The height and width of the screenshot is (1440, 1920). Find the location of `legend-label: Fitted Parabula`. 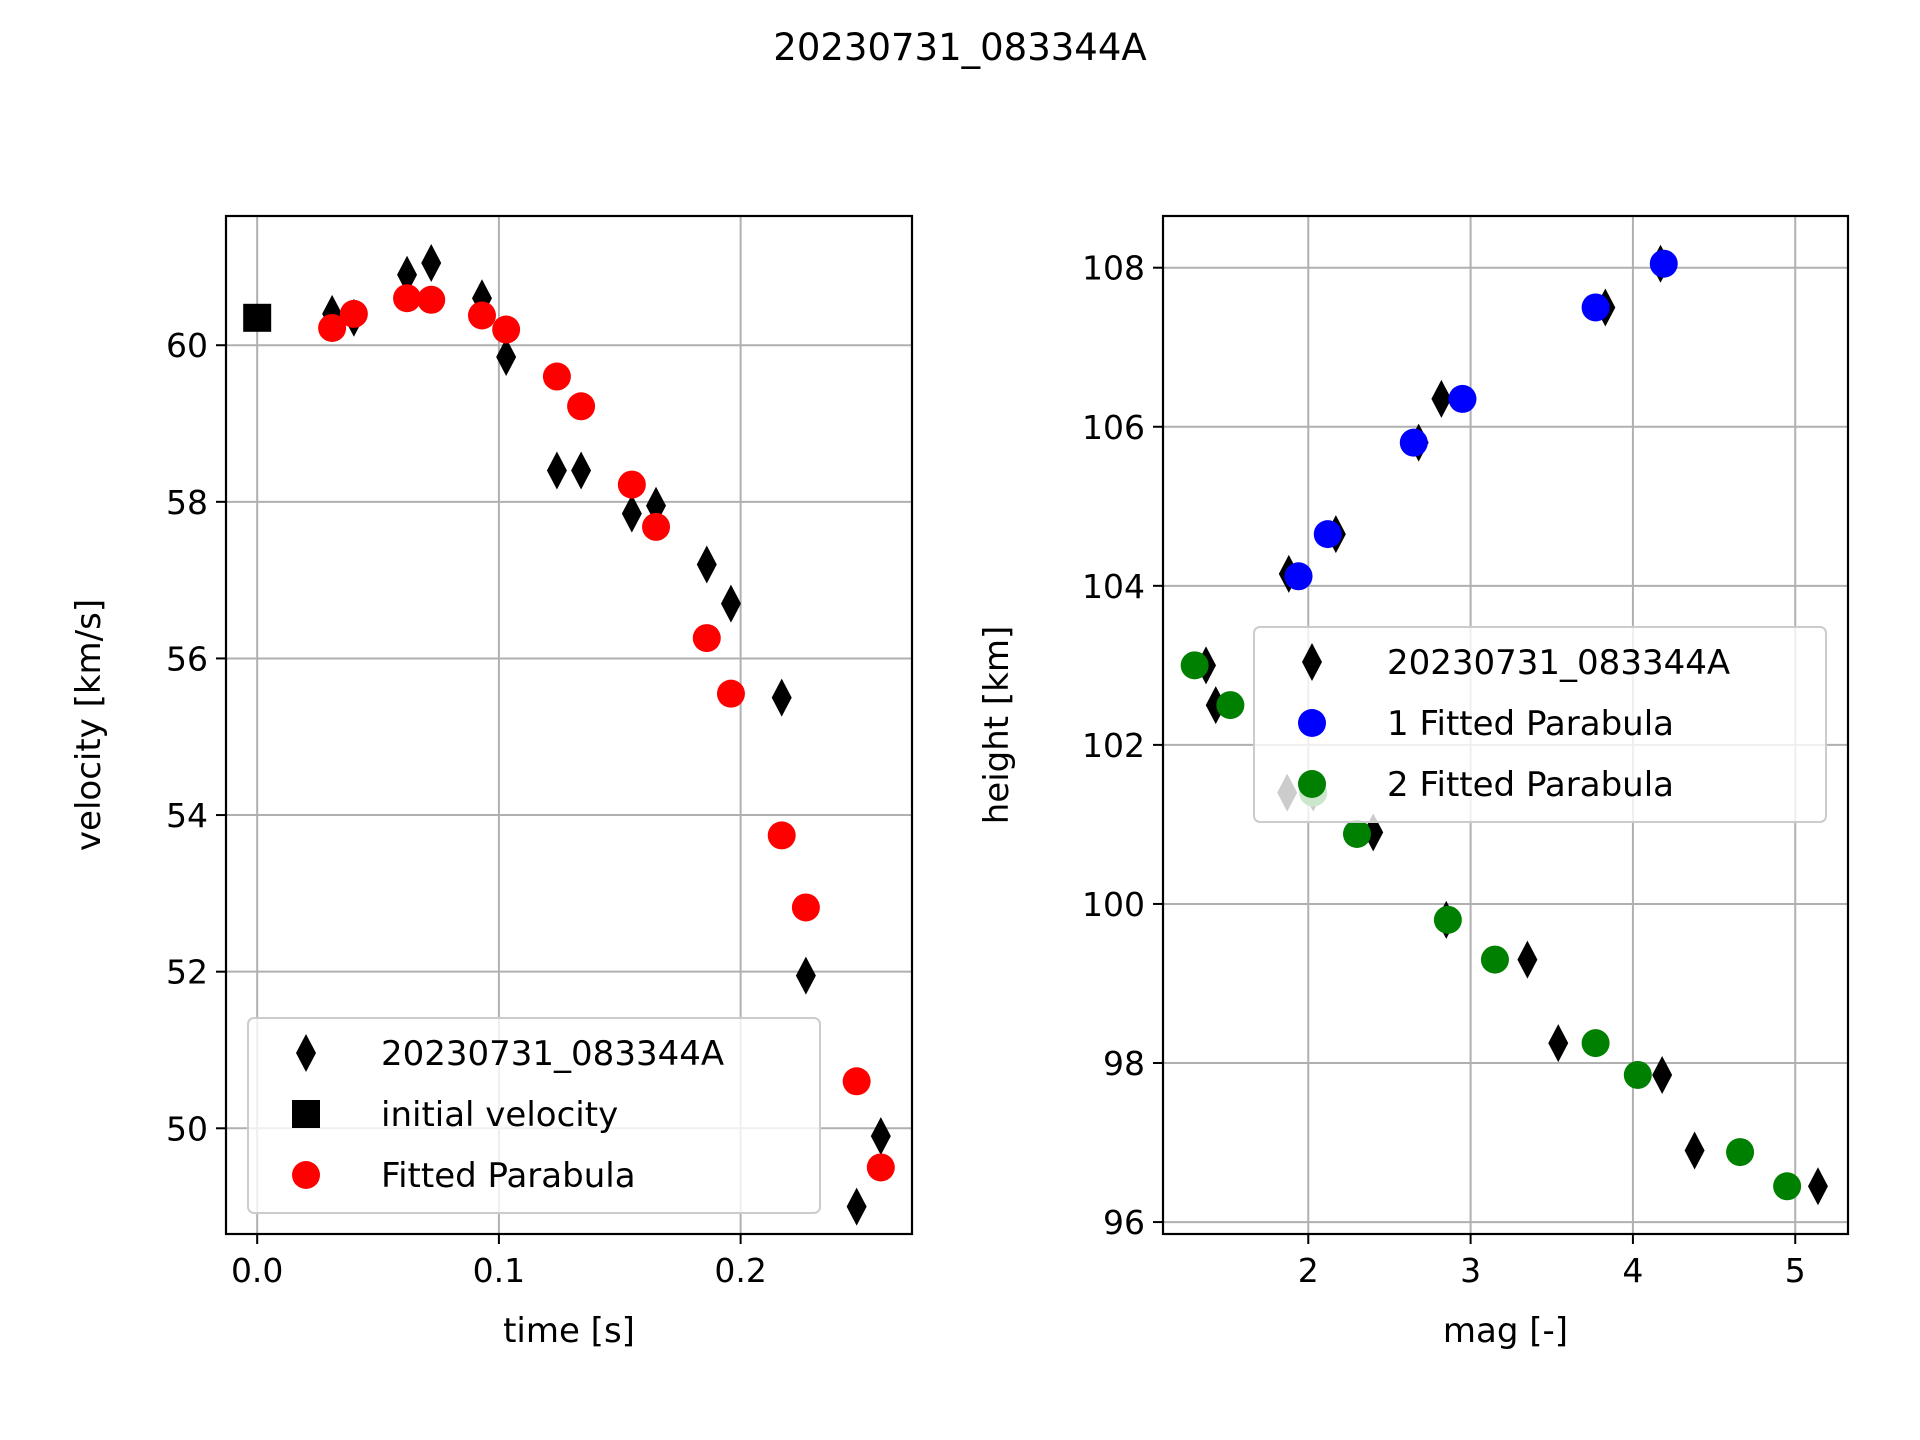

legend-label: Fitted Parabula is located at coordinates (508, 1176).